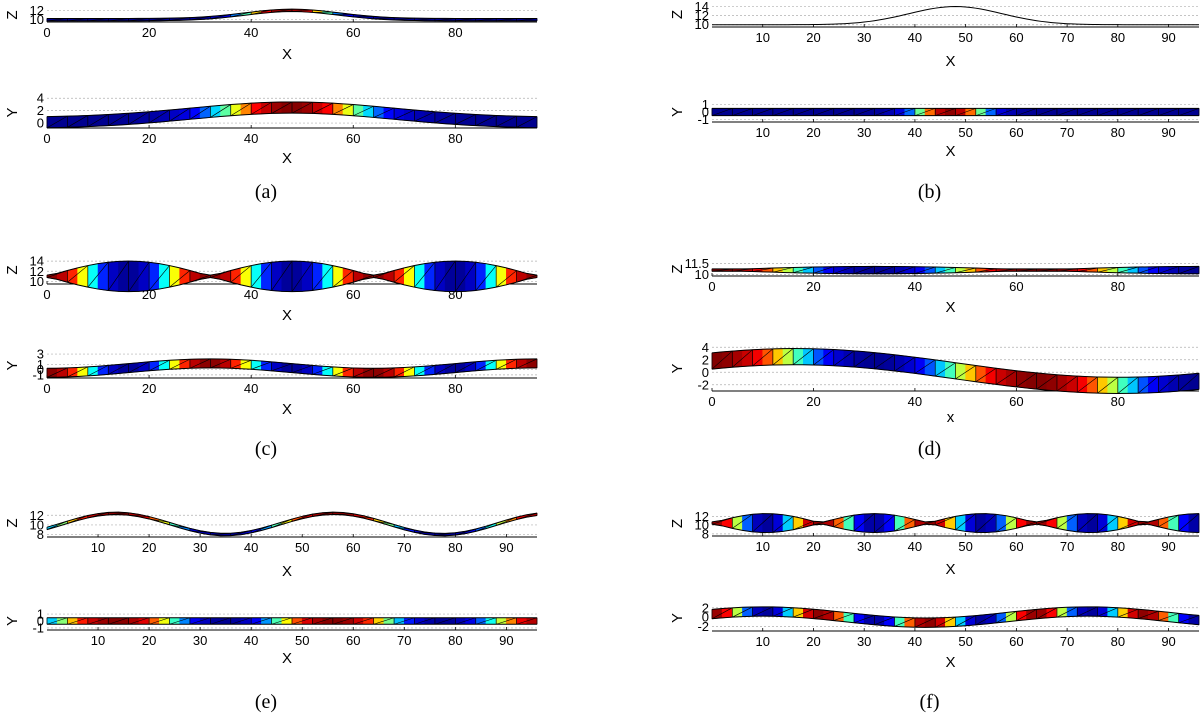 This screenshot has height=719, width=1200. What do you see at coordinates (705, 359) in the screenshot?
I see `y-tick-label: 2` at bounding box center [705, 359].